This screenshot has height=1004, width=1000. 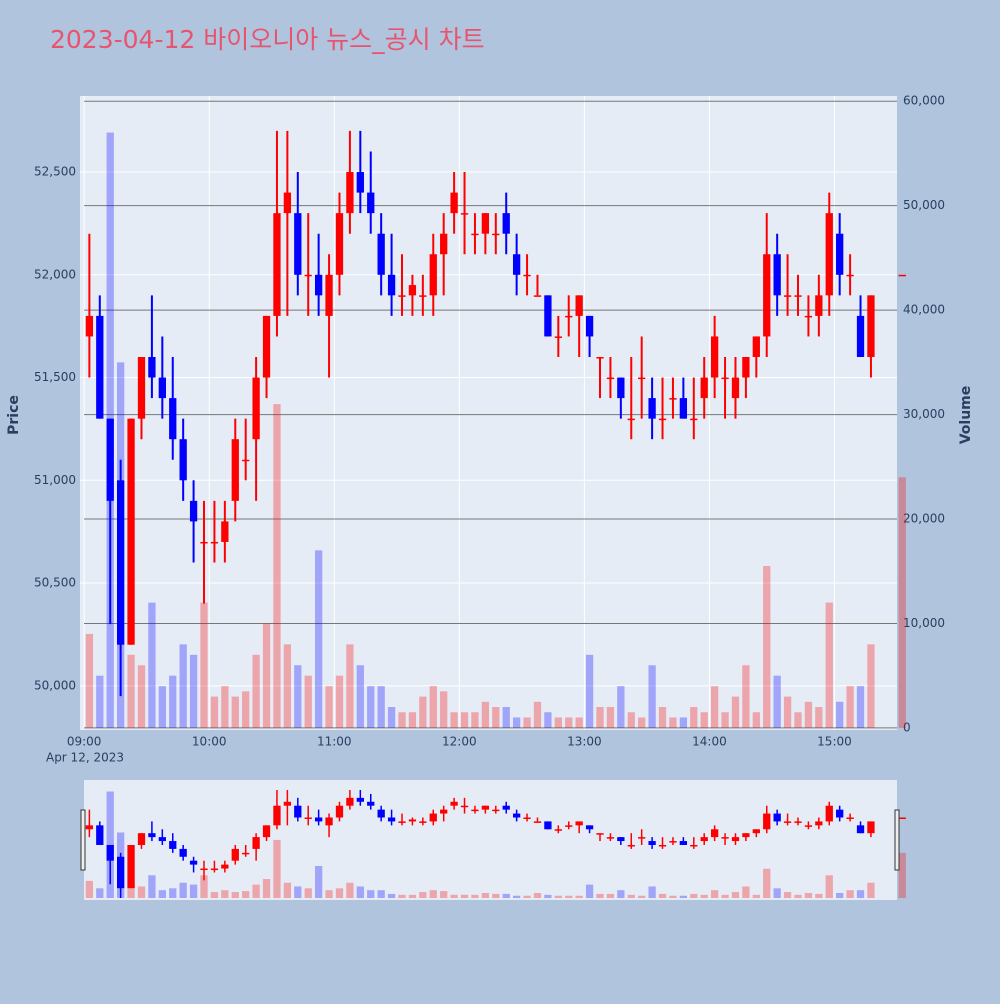 I want to click on x-tick-label: 13:00, so click(x=584, y=742).